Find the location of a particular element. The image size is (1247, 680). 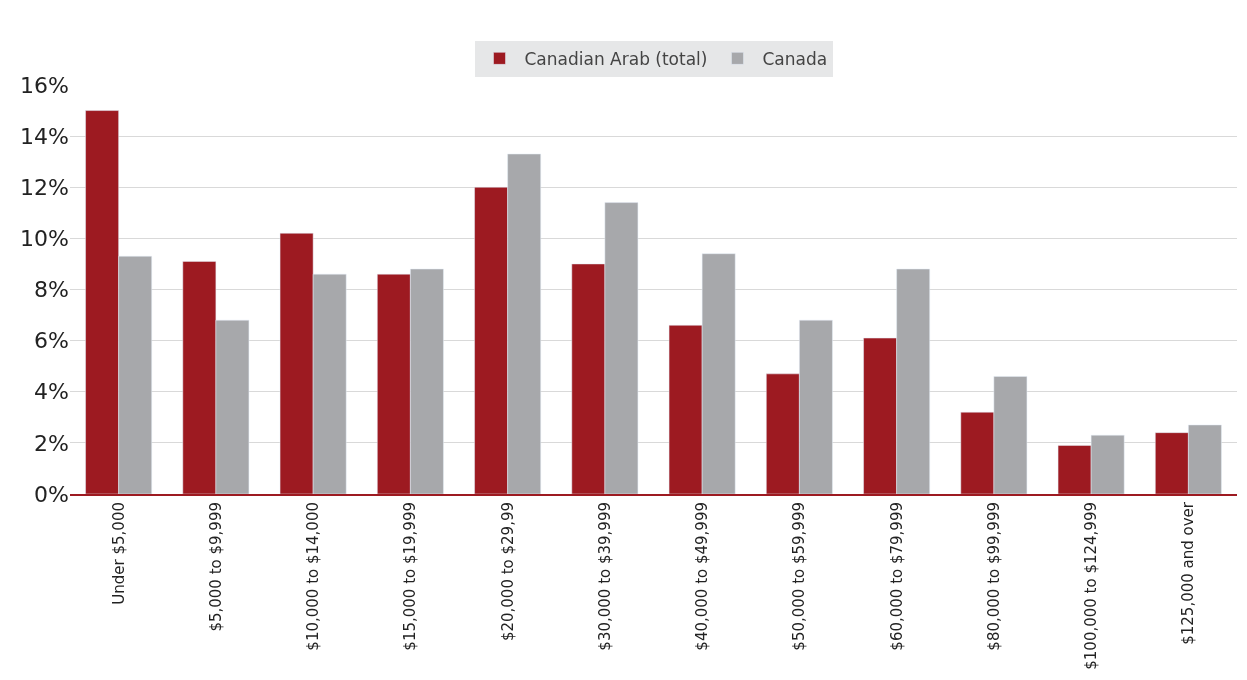

y-tick-label: 16% is located at coordinates (44, 85).